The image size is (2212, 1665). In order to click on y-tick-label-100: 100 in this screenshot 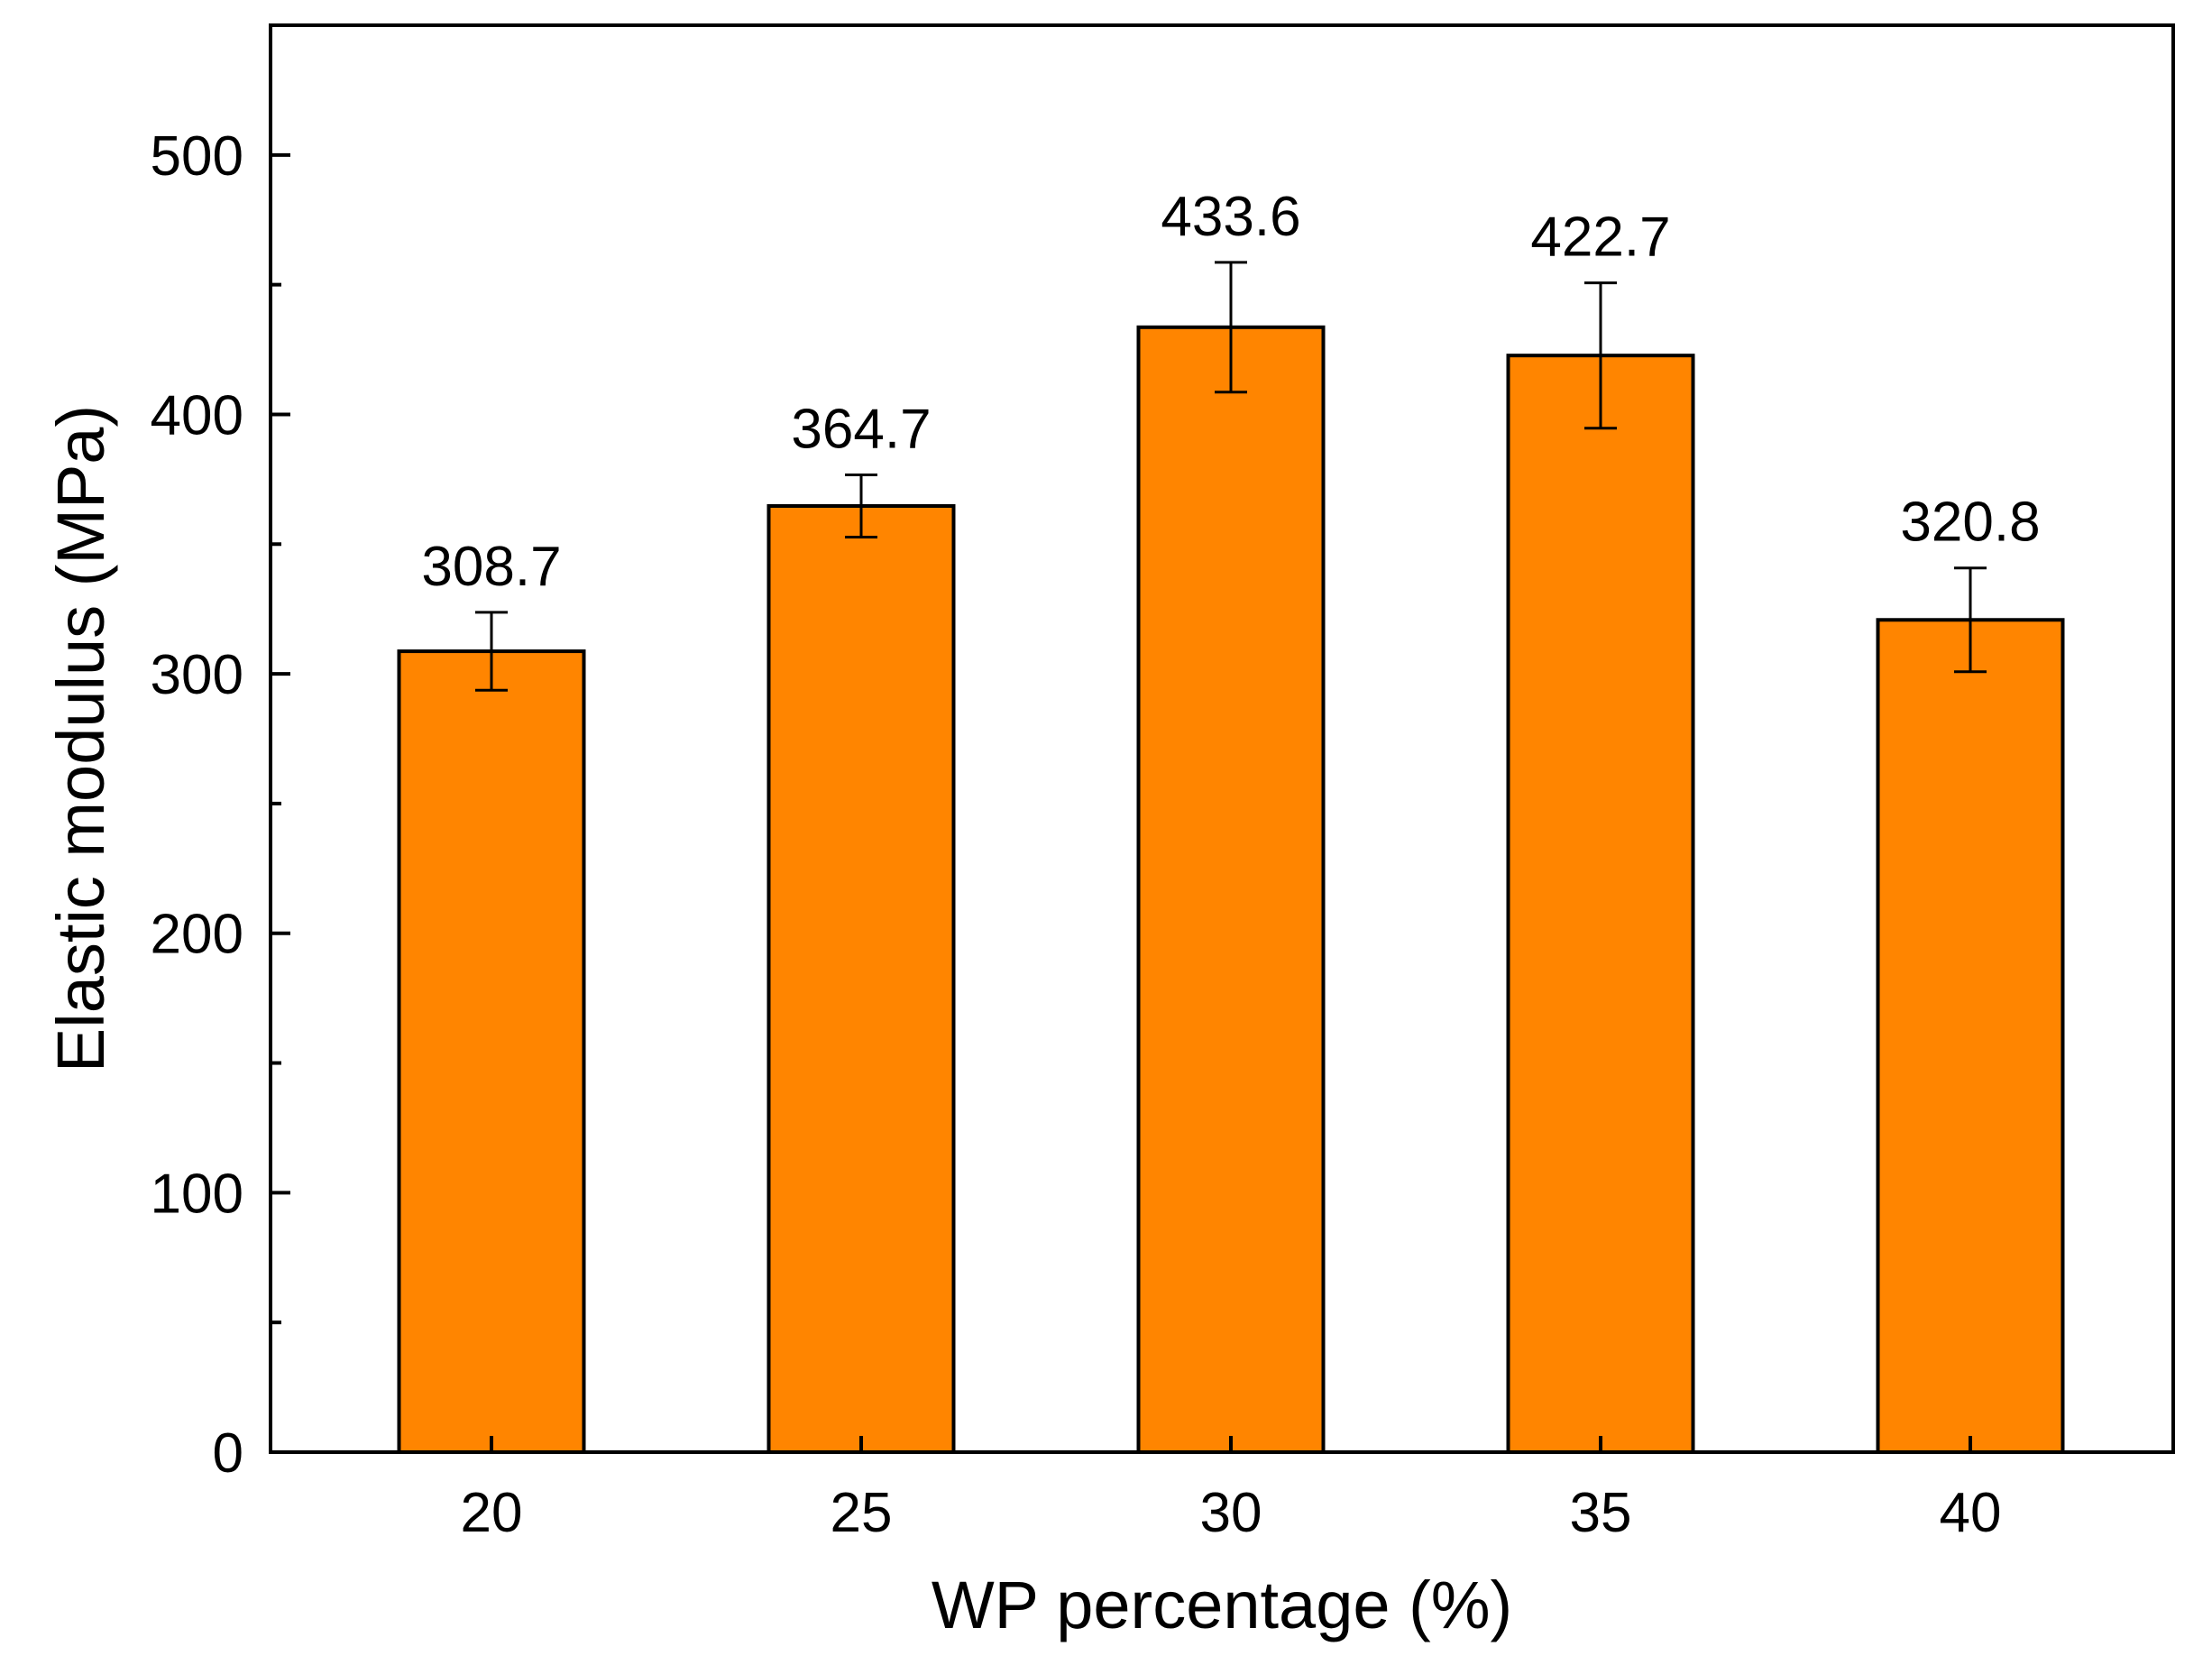, I will do `click(197, 1194)`.